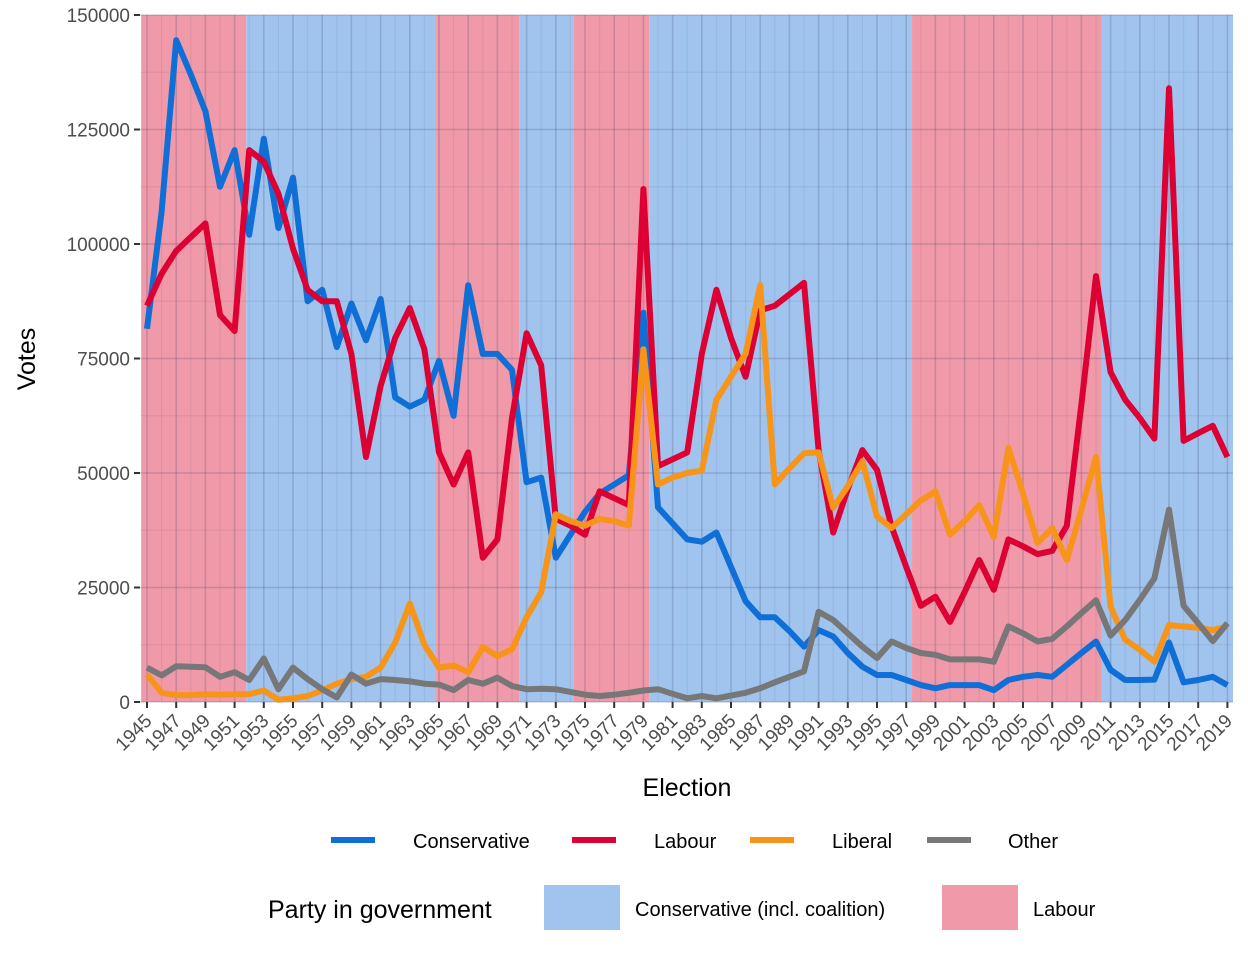 The width and height of the screenshot is (1248, 960). Describe the element at coordinates (98, 131) in the screenshot. I see `y-tick-label: 125000` at that location.